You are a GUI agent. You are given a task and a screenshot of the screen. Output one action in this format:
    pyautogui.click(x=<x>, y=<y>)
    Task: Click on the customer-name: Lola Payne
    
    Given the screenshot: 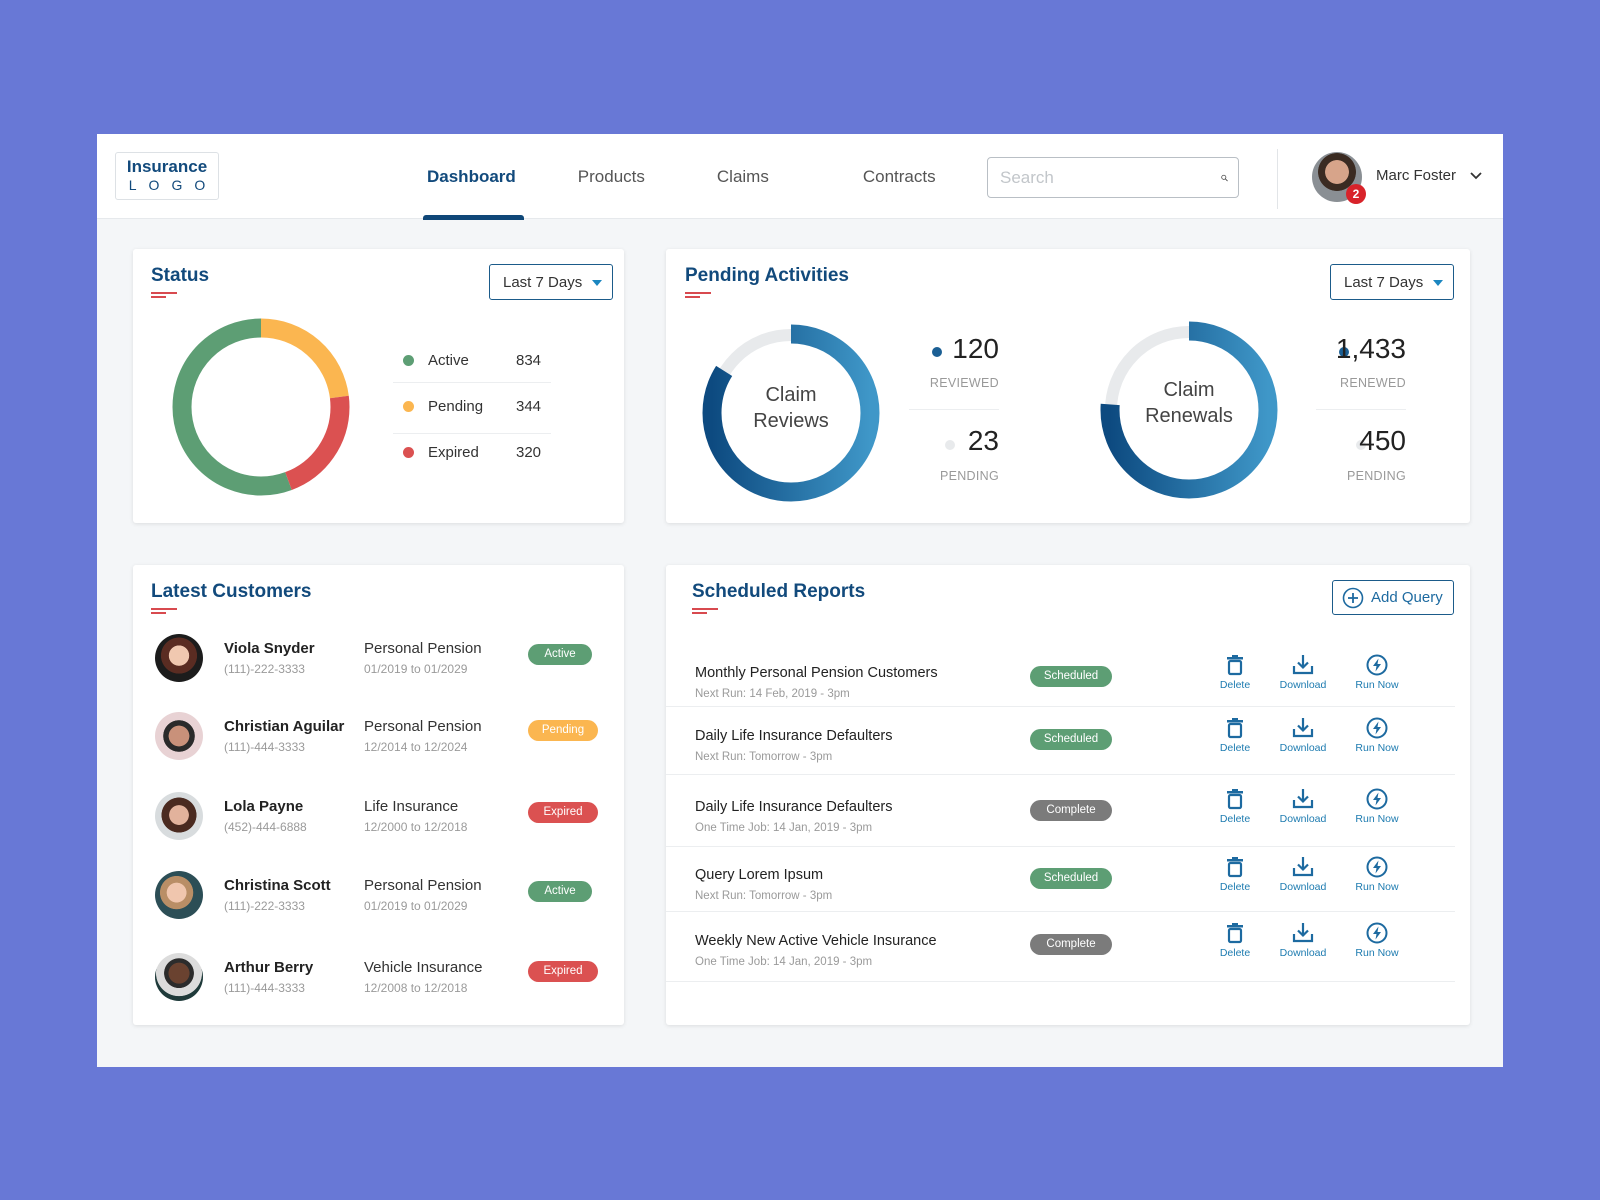 What is the action you would take?
    pyautogui.click(x=264, y=806)
    